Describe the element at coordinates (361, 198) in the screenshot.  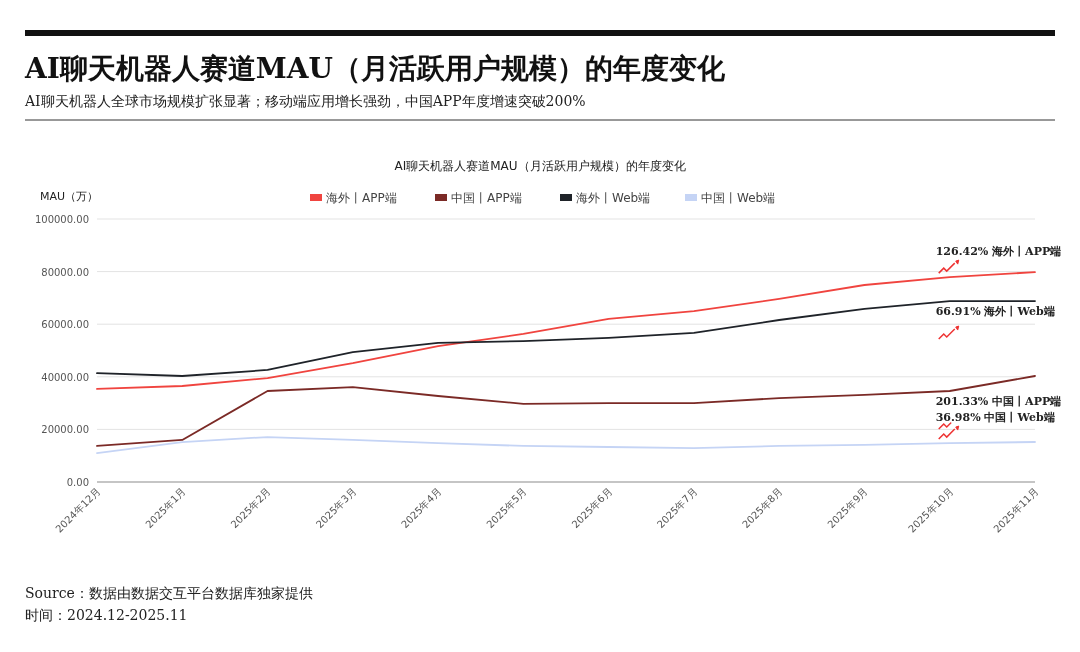
I see `legend-label: 海外丨APP端` at that location.